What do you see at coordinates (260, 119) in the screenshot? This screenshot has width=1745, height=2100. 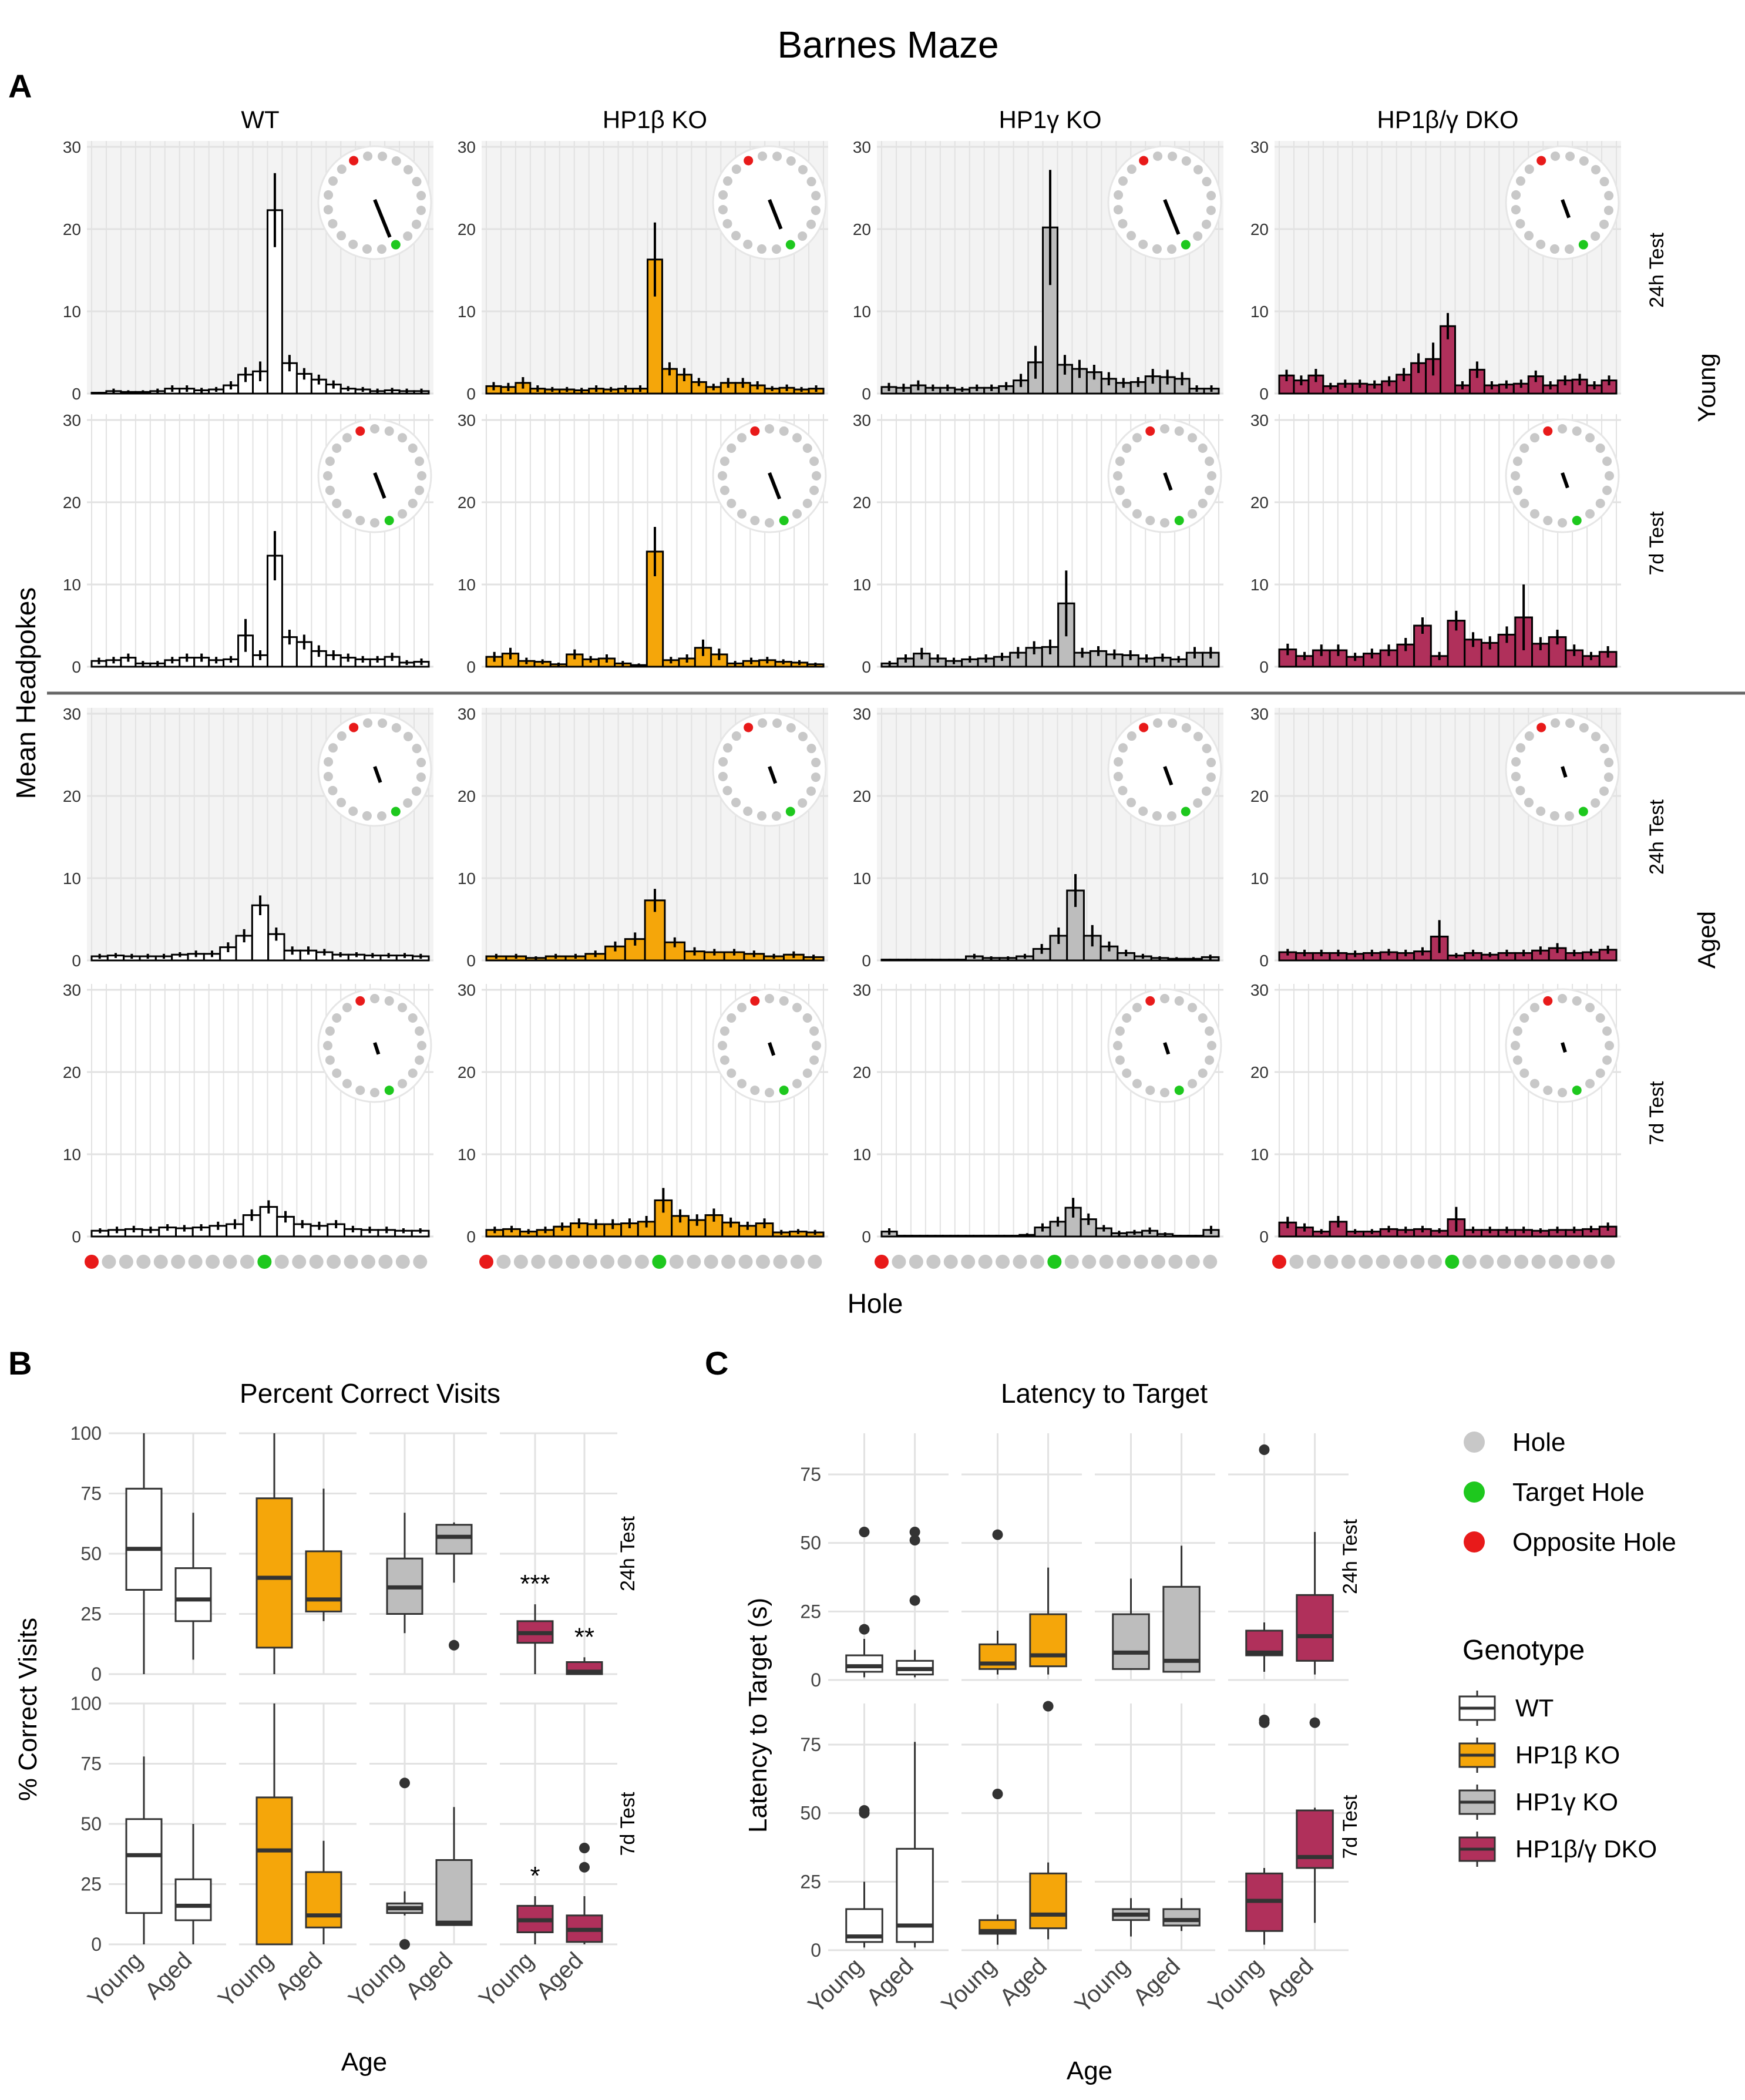 I see `column-header-wt: WT` at bounding box center [260, 119].